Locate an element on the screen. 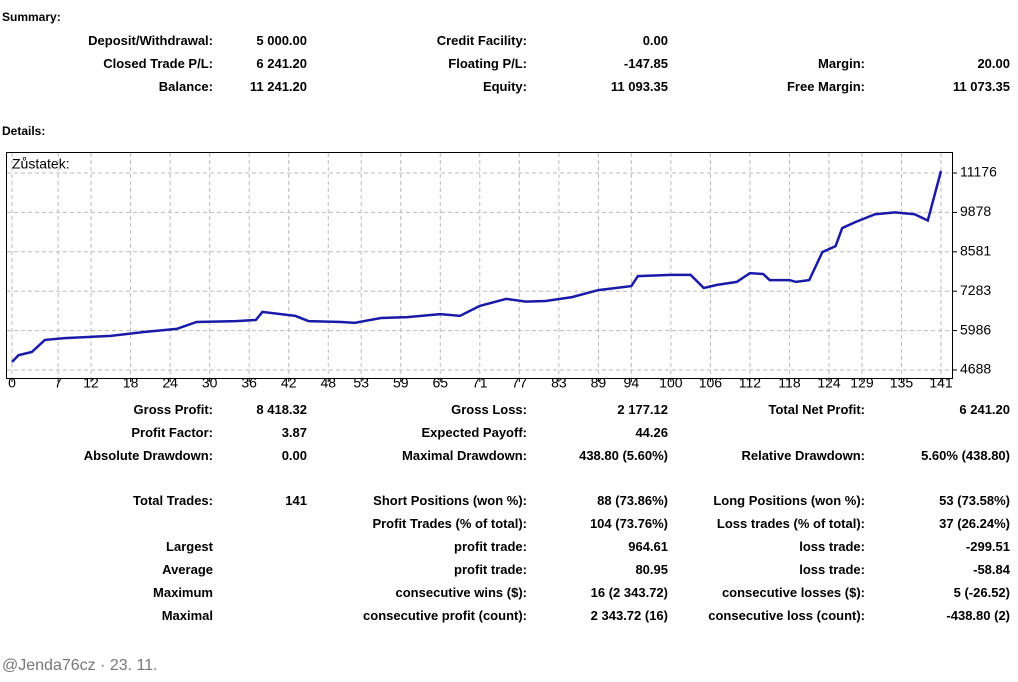  x-tick-label: 129 is located at coordinates (862, 383).